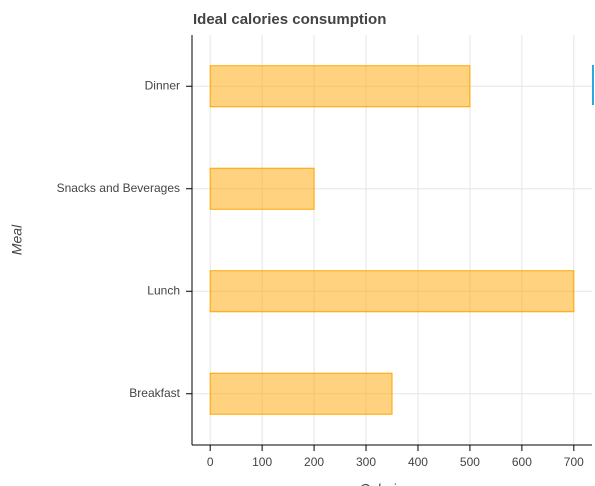  What do you see at coordinates (522, 462) in the screenshot?
I see `x-tick-label: 600` at bounding box center [522, 462].